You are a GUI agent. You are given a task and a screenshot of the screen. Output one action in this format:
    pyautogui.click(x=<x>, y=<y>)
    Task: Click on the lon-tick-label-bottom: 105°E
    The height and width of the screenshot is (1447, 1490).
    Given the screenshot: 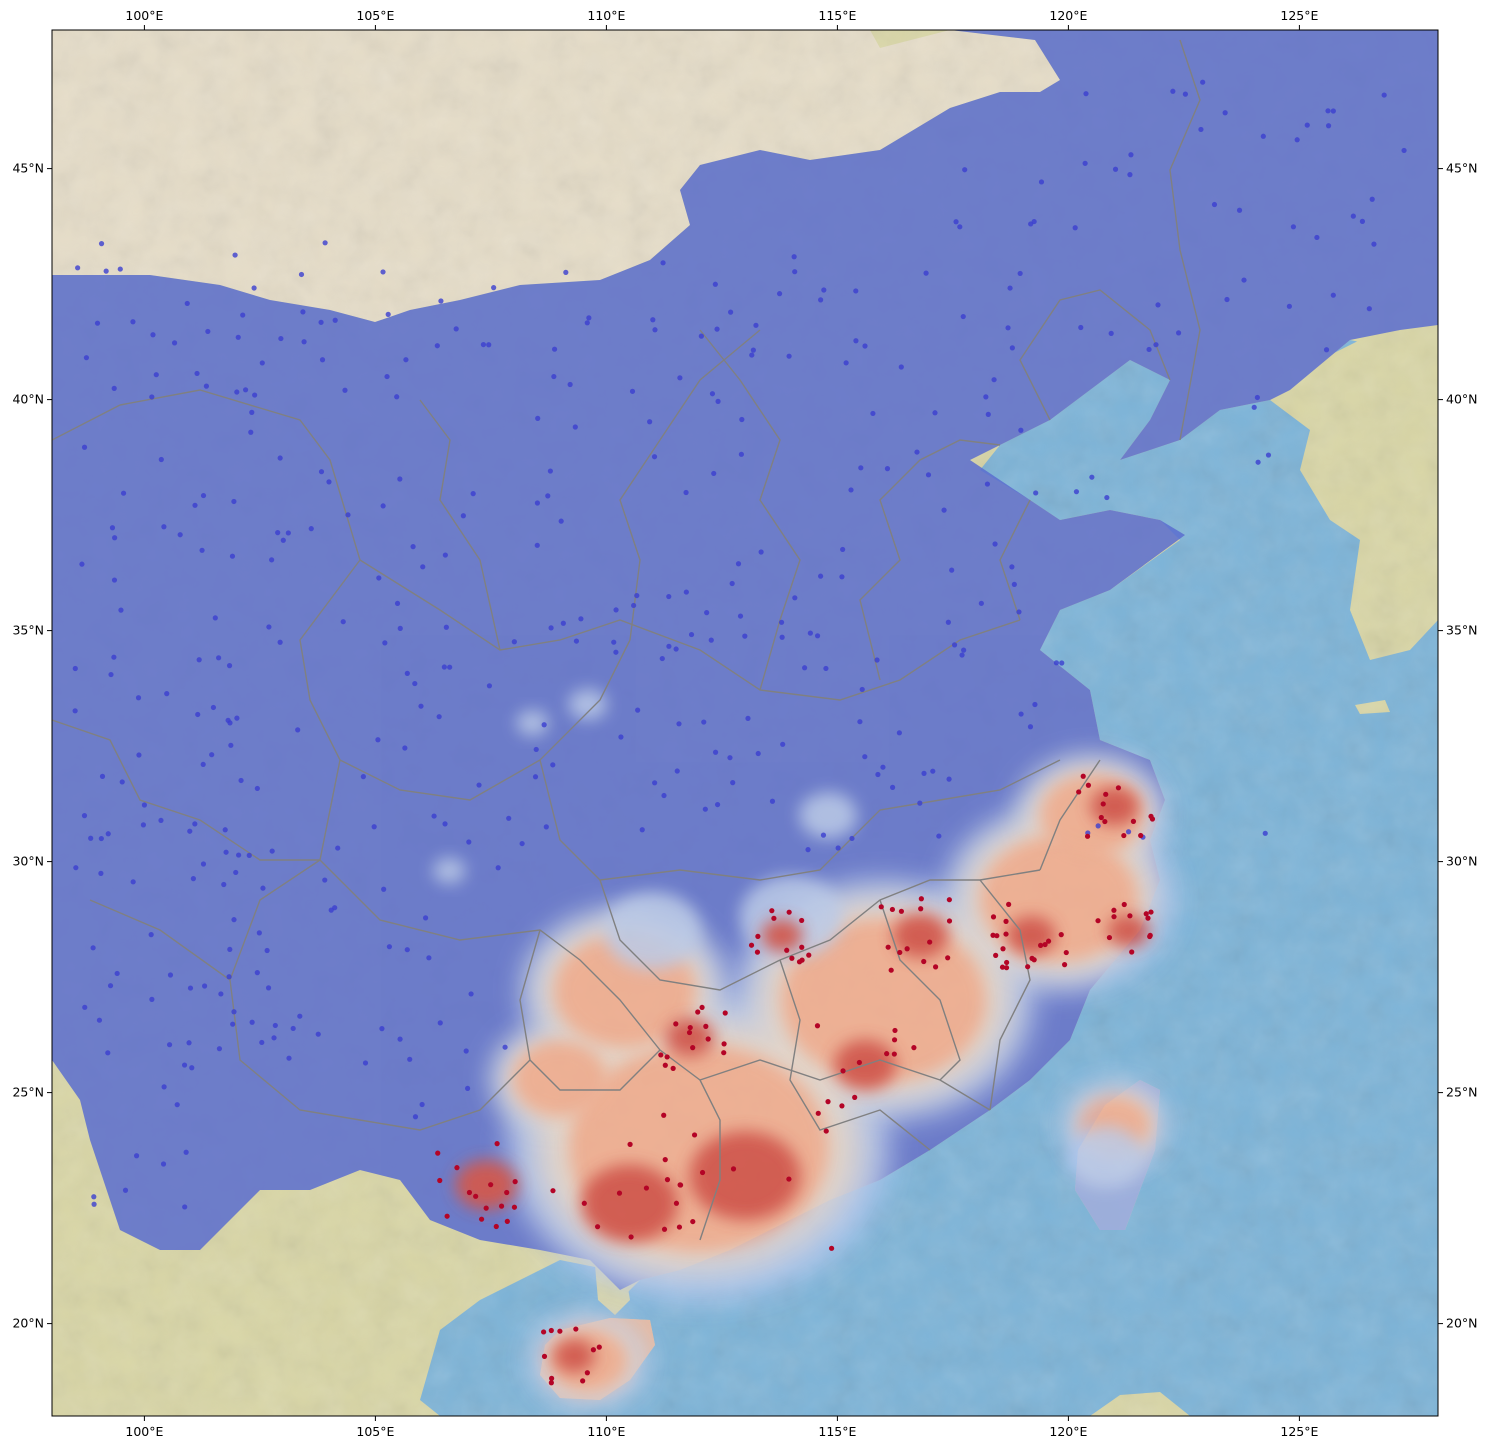 What is the action you would take?
    pyautogui.click(x=375, y=1431)
    